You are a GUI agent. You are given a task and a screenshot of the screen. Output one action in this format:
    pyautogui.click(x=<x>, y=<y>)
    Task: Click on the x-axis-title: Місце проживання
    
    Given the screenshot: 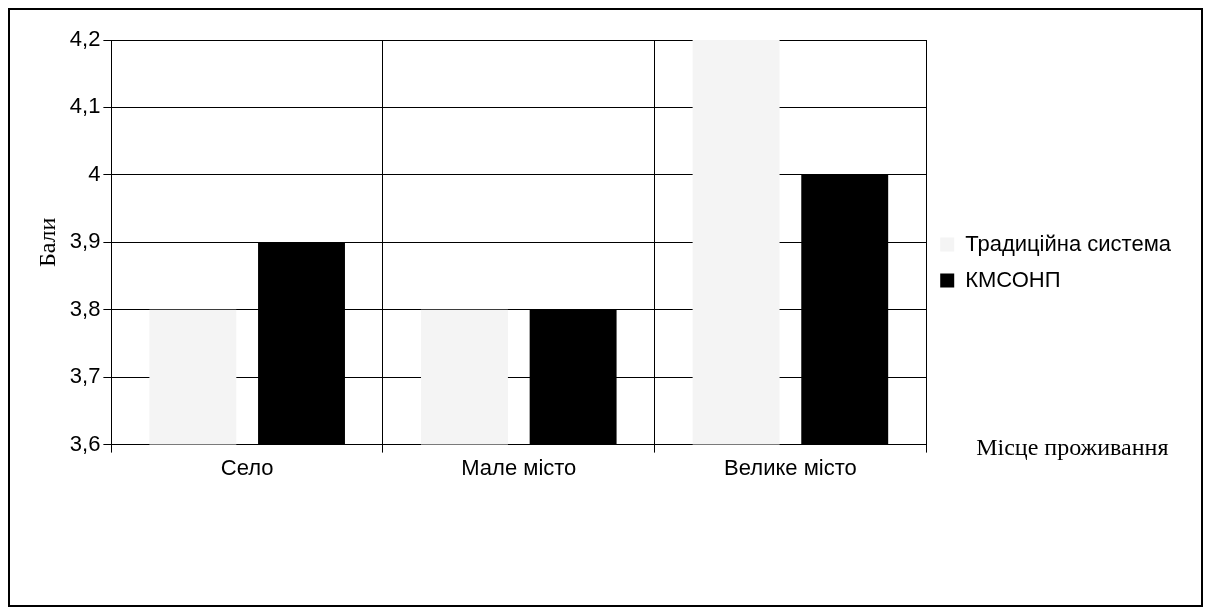 What is the action you would take?
    pyautogui.click(x=1072, y=446)
    